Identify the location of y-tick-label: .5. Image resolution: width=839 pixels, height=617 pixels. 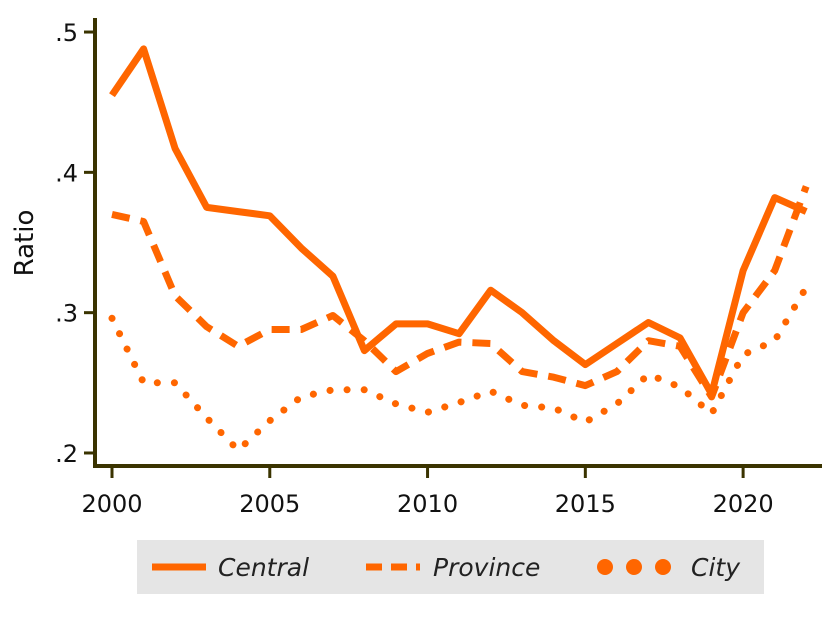
(66, 33).